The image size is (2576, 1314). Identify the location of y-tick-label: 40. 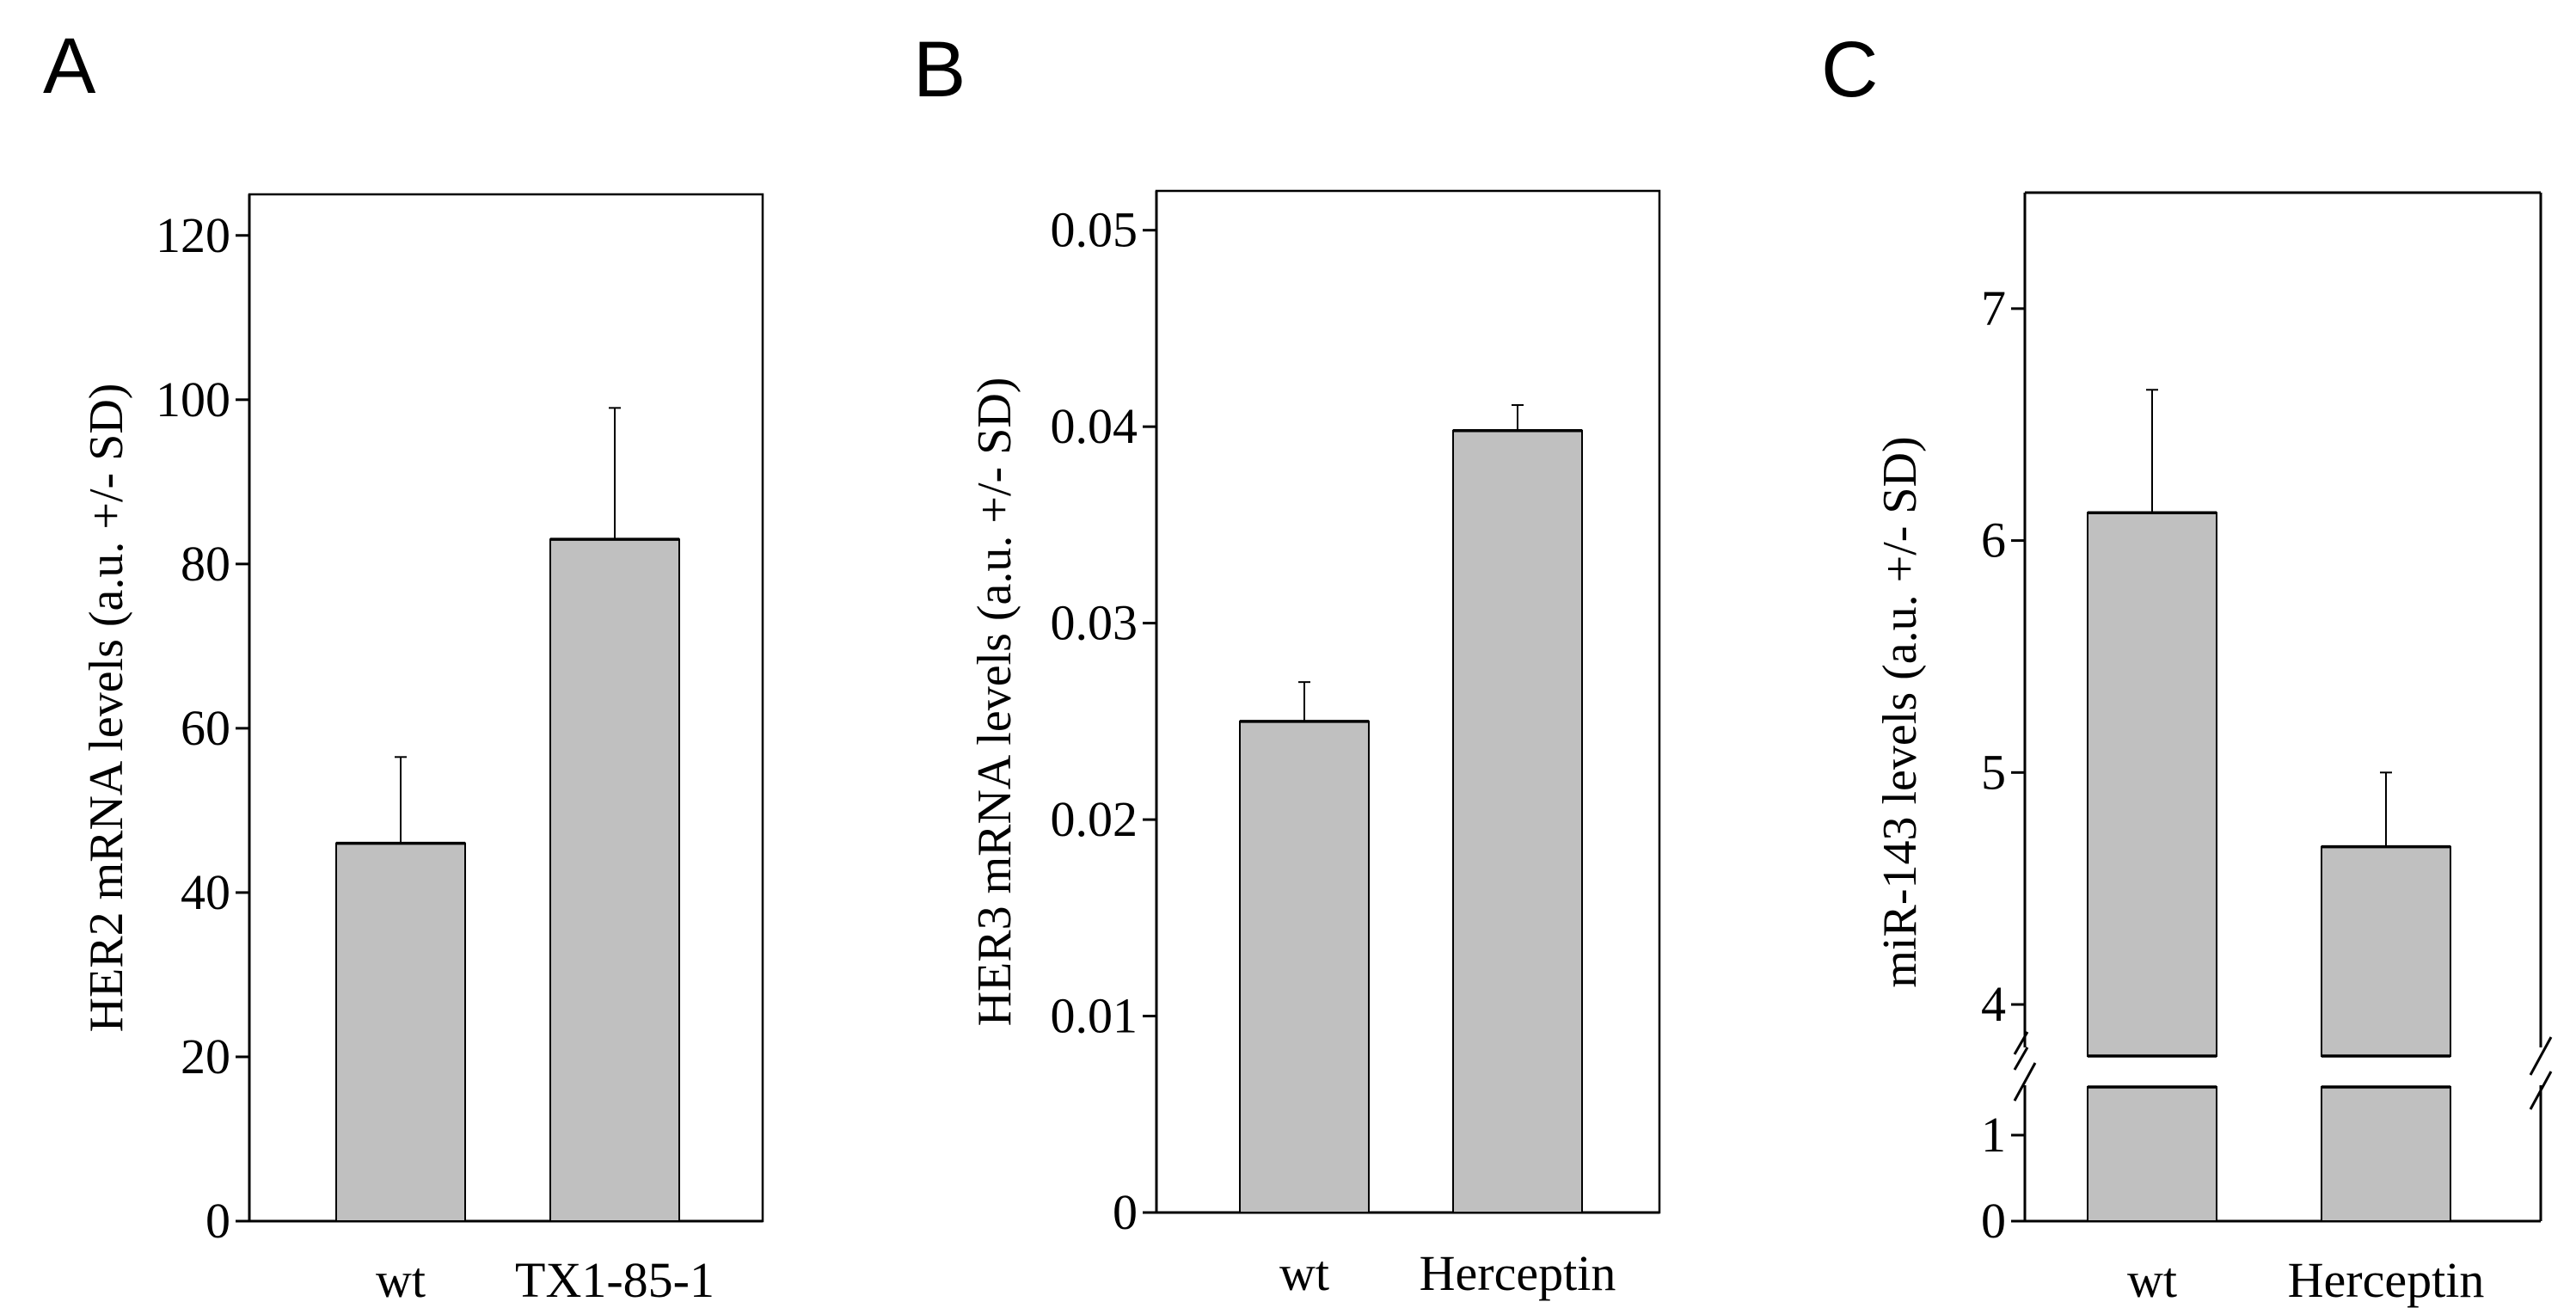
(206, 892).